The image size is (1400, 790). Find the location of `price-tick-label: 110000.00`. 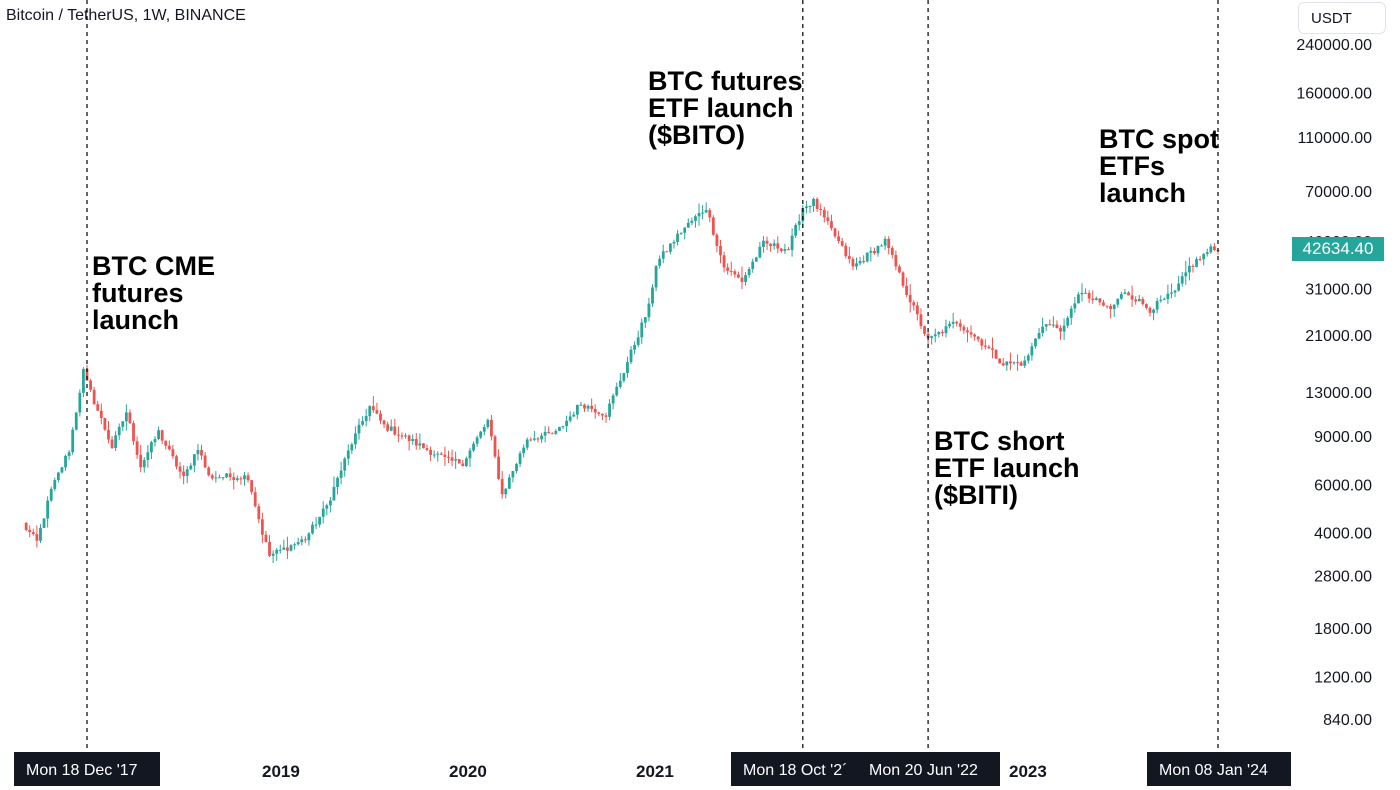

price-tick-label: 110000.00 is located at coordinates (1335, 138).